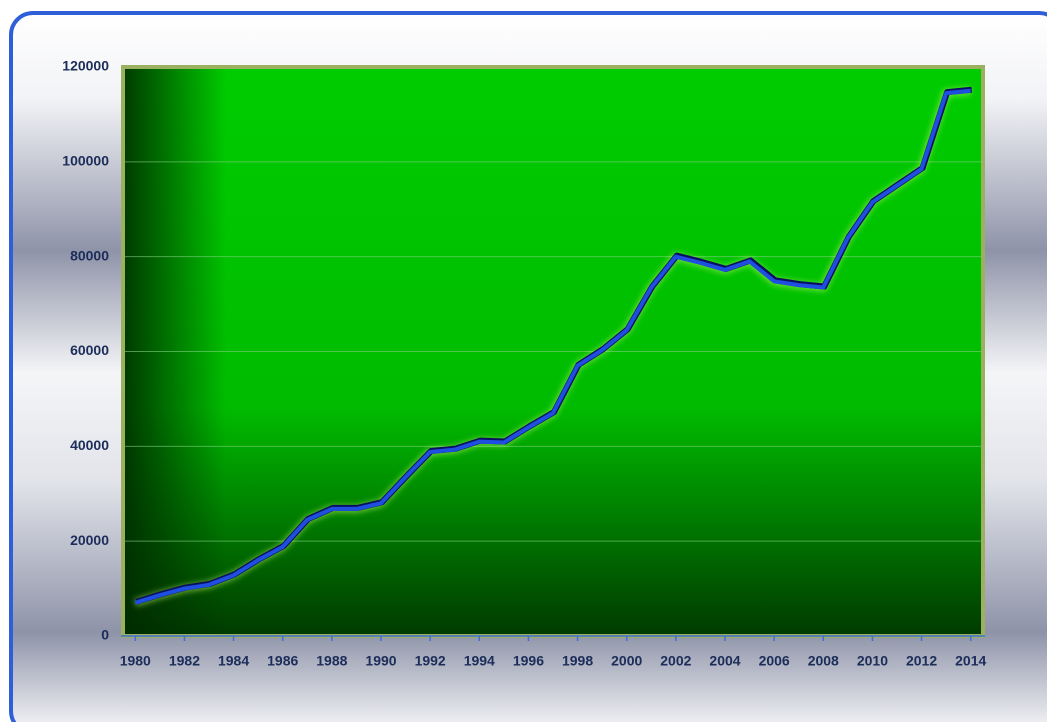 The height and width of the screenshot is (727, 1047). What do you see at coordinates (479, 661) in the screenshot?
I see `x-tick-label: 1994` at bounding box center [479, 661].